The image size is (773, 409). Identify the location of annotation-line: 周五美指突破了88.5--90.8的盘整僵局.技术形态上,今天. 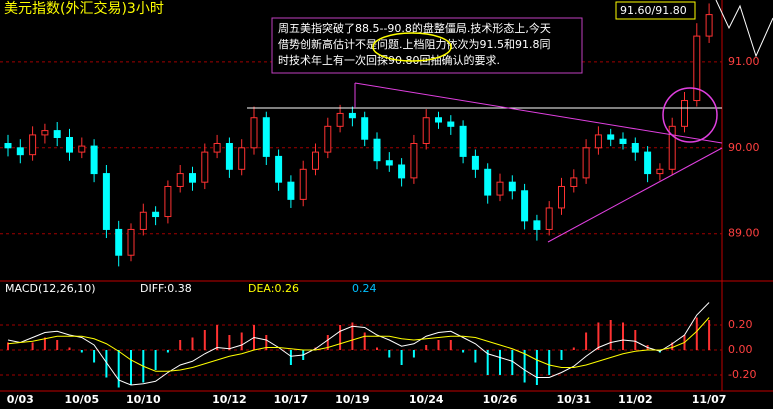
(414, 28).